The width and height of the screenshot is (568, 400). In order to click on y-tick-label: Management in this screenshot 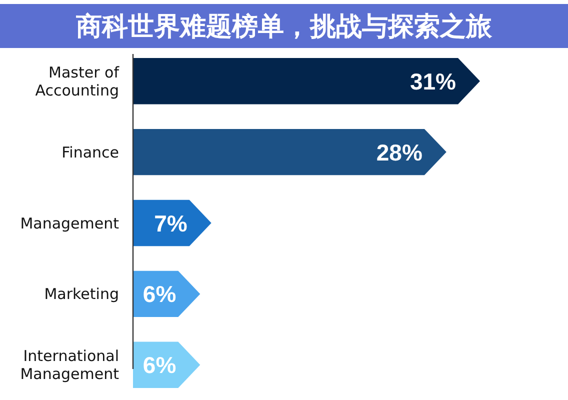, I will do `click(70, 223)`.